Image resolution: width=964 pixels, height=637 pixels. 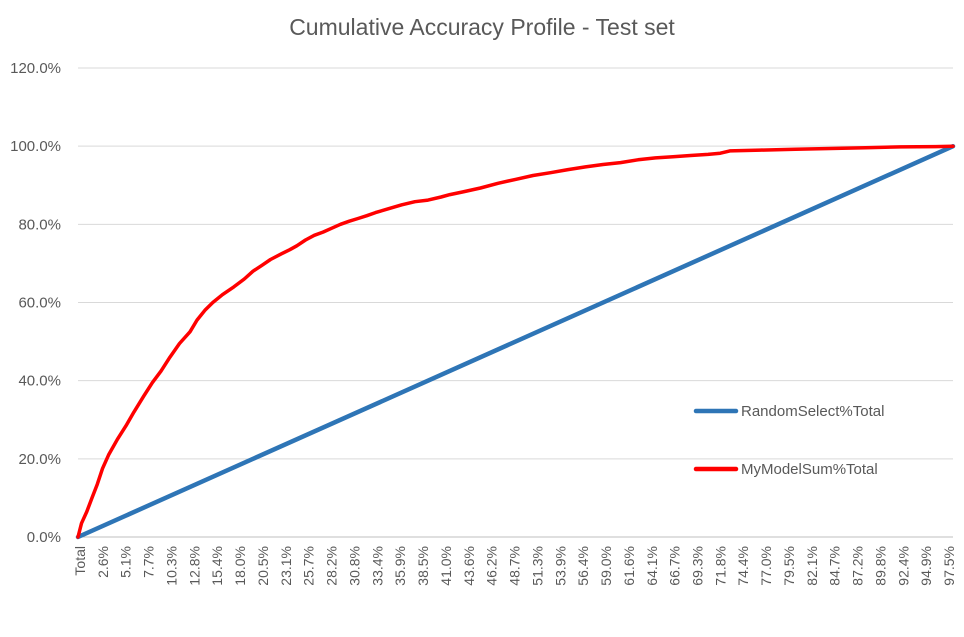 I want to click on x-tick-label: 7.7%, so click(x=149, y=562).